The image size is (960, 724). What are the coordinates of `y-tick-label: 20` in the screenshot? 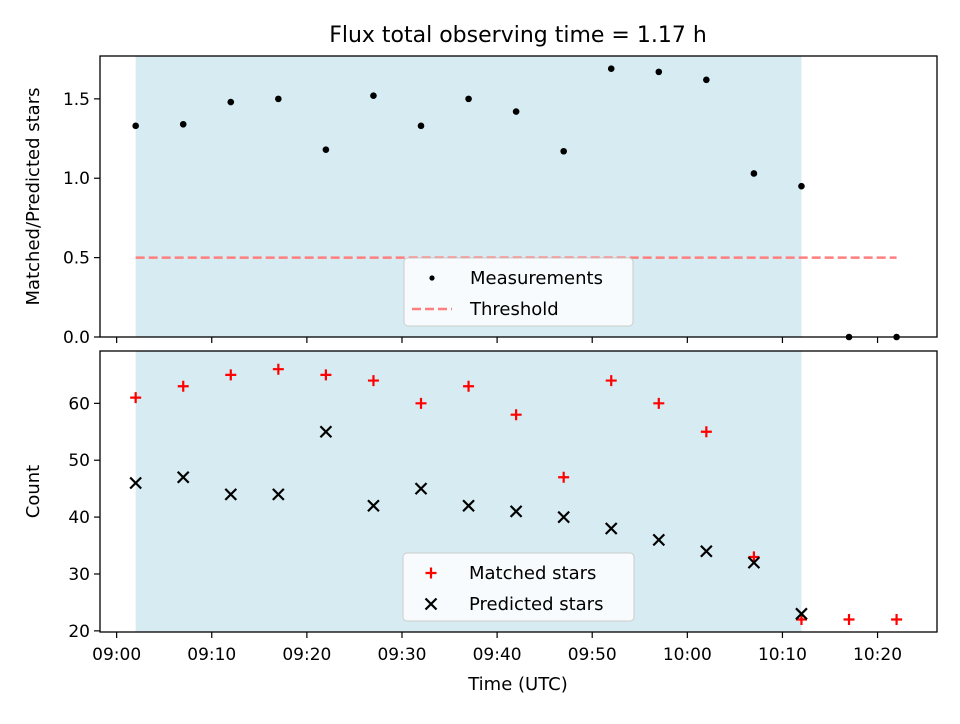 It's located at (79, 632).